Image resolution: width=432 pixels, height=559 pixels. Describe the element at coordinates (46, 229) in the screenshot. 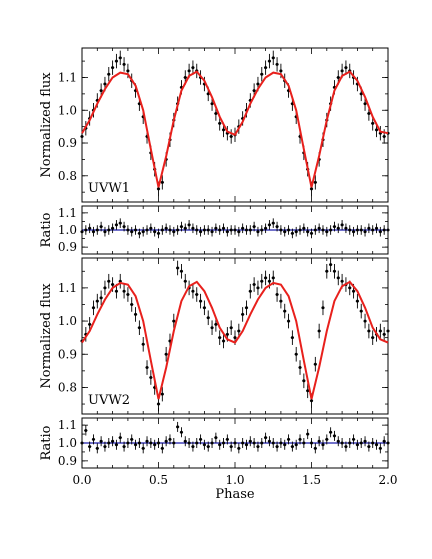

I see `y-axis-label: Ratio` at that location.